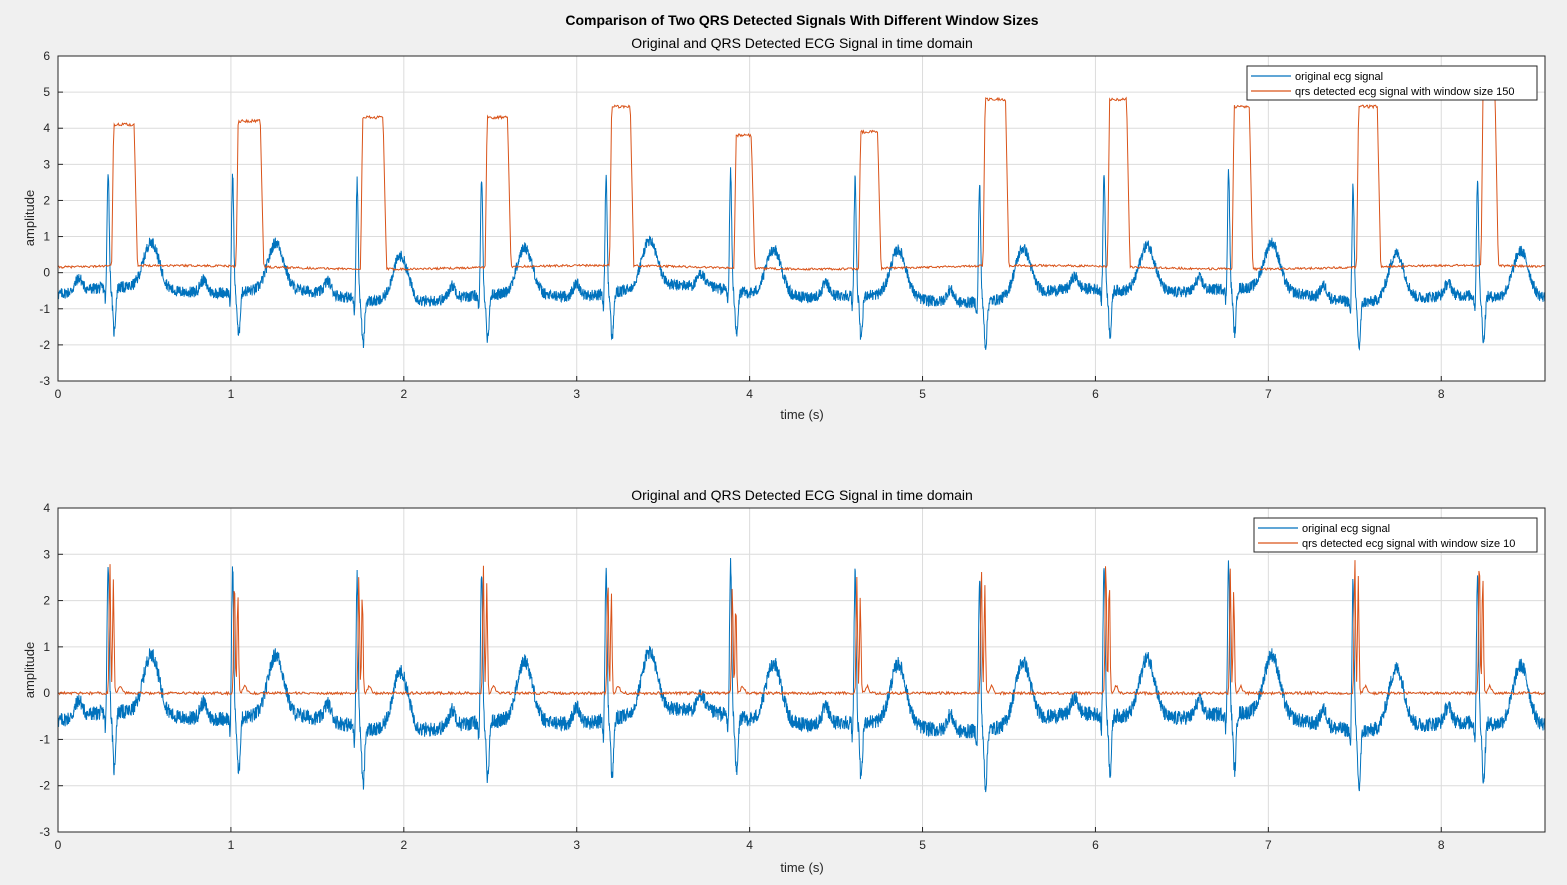  What do you see at coordinates (46, 56) in the screenshot?
I see `y-tick-label: 6` at bounding box center [46, 56].